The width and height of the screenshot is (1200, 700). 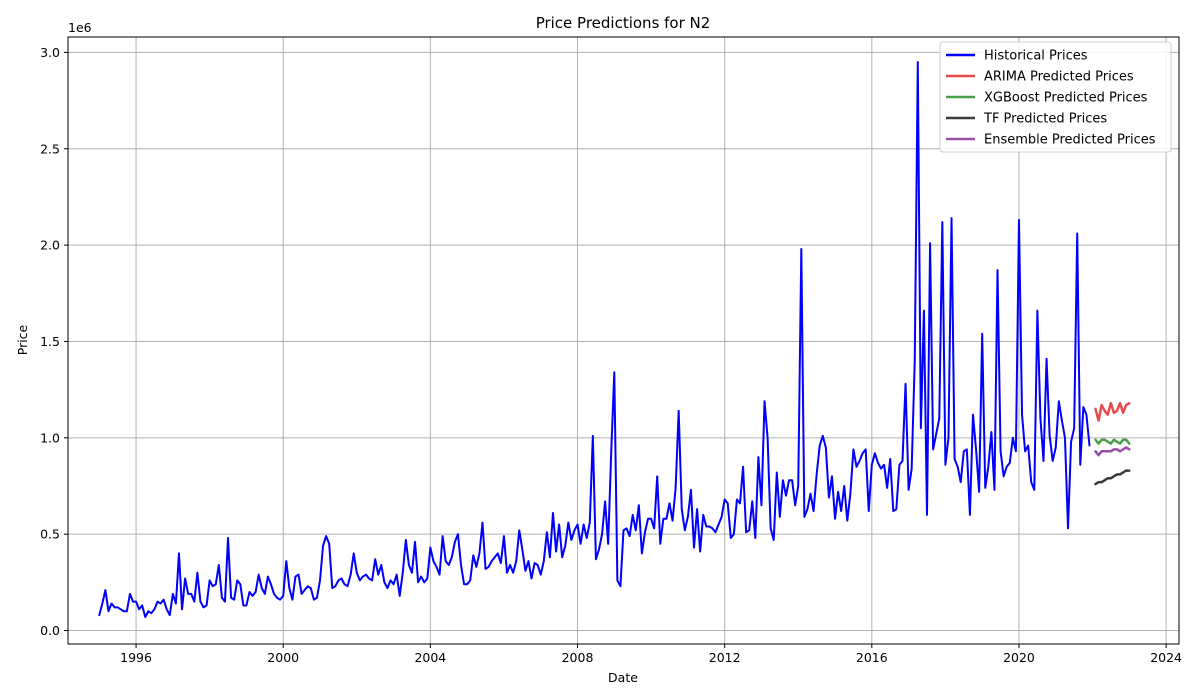 I want to click on legend-box, so click(x=1055, y=97).